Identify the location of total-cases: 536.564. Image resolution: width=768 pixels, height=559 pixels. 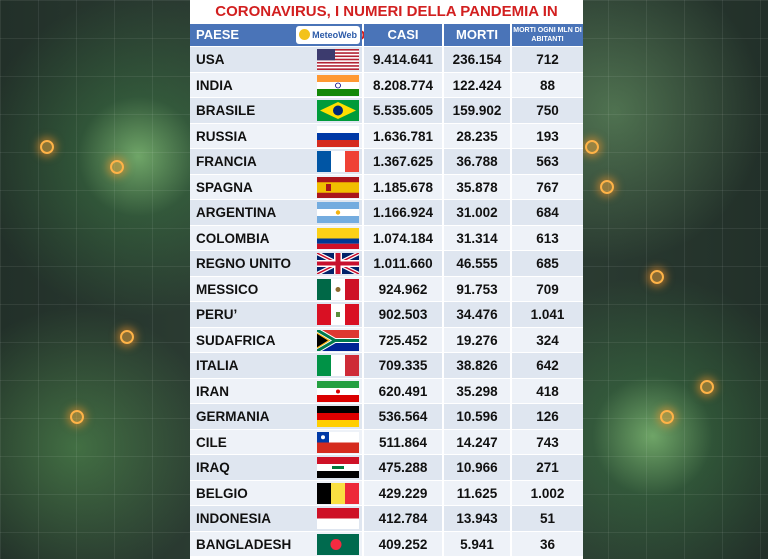
(403, 416).